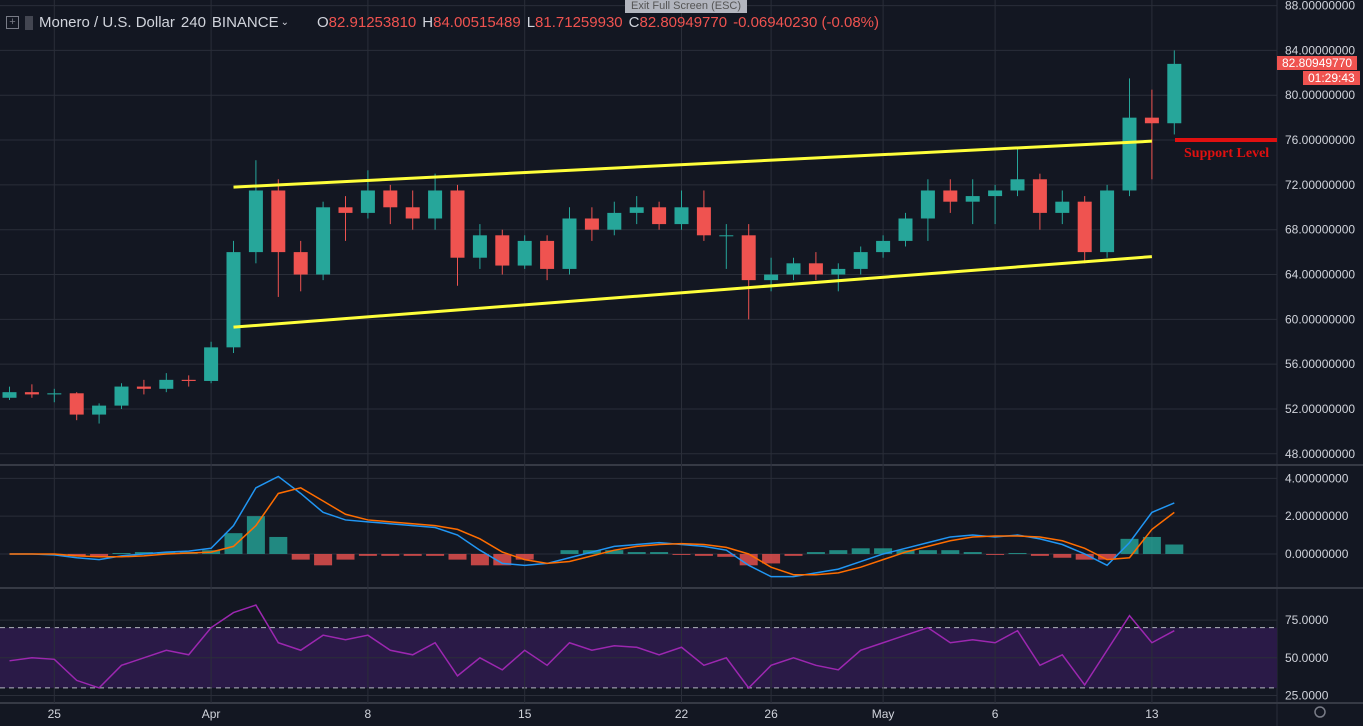 Image resolution: width=1363 pixels, height=726 pixels. I want to click on rsi-line, so click(592, 647).